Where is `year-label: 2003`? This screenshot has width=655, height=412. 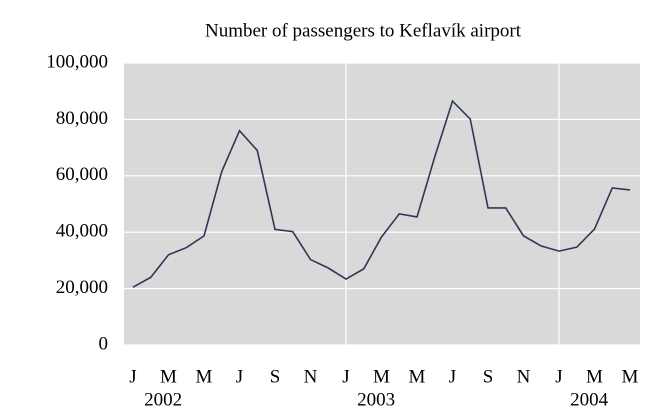 year-label: 2003 is located at coordinates (376, 399).